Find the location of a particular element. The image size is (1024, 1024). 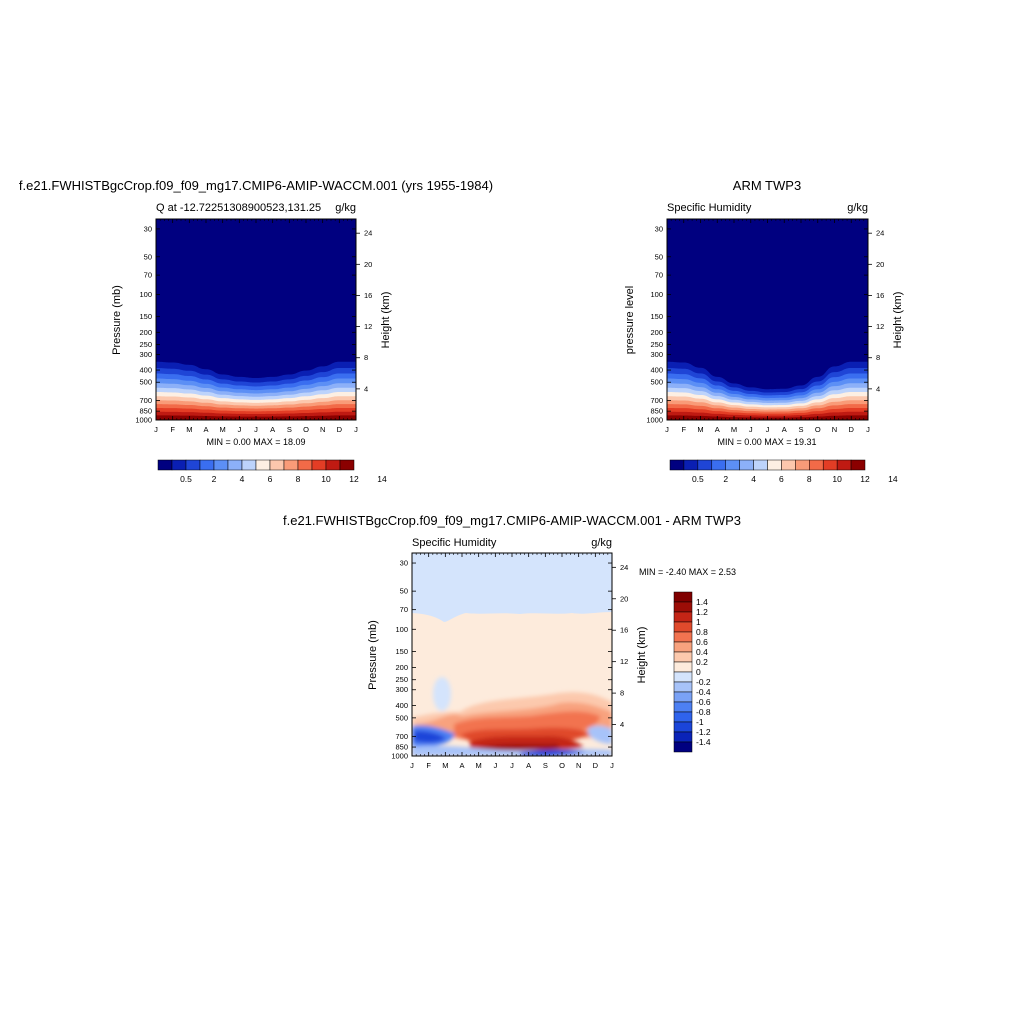

x-tick-label: S is located at coordinates (545, 765).